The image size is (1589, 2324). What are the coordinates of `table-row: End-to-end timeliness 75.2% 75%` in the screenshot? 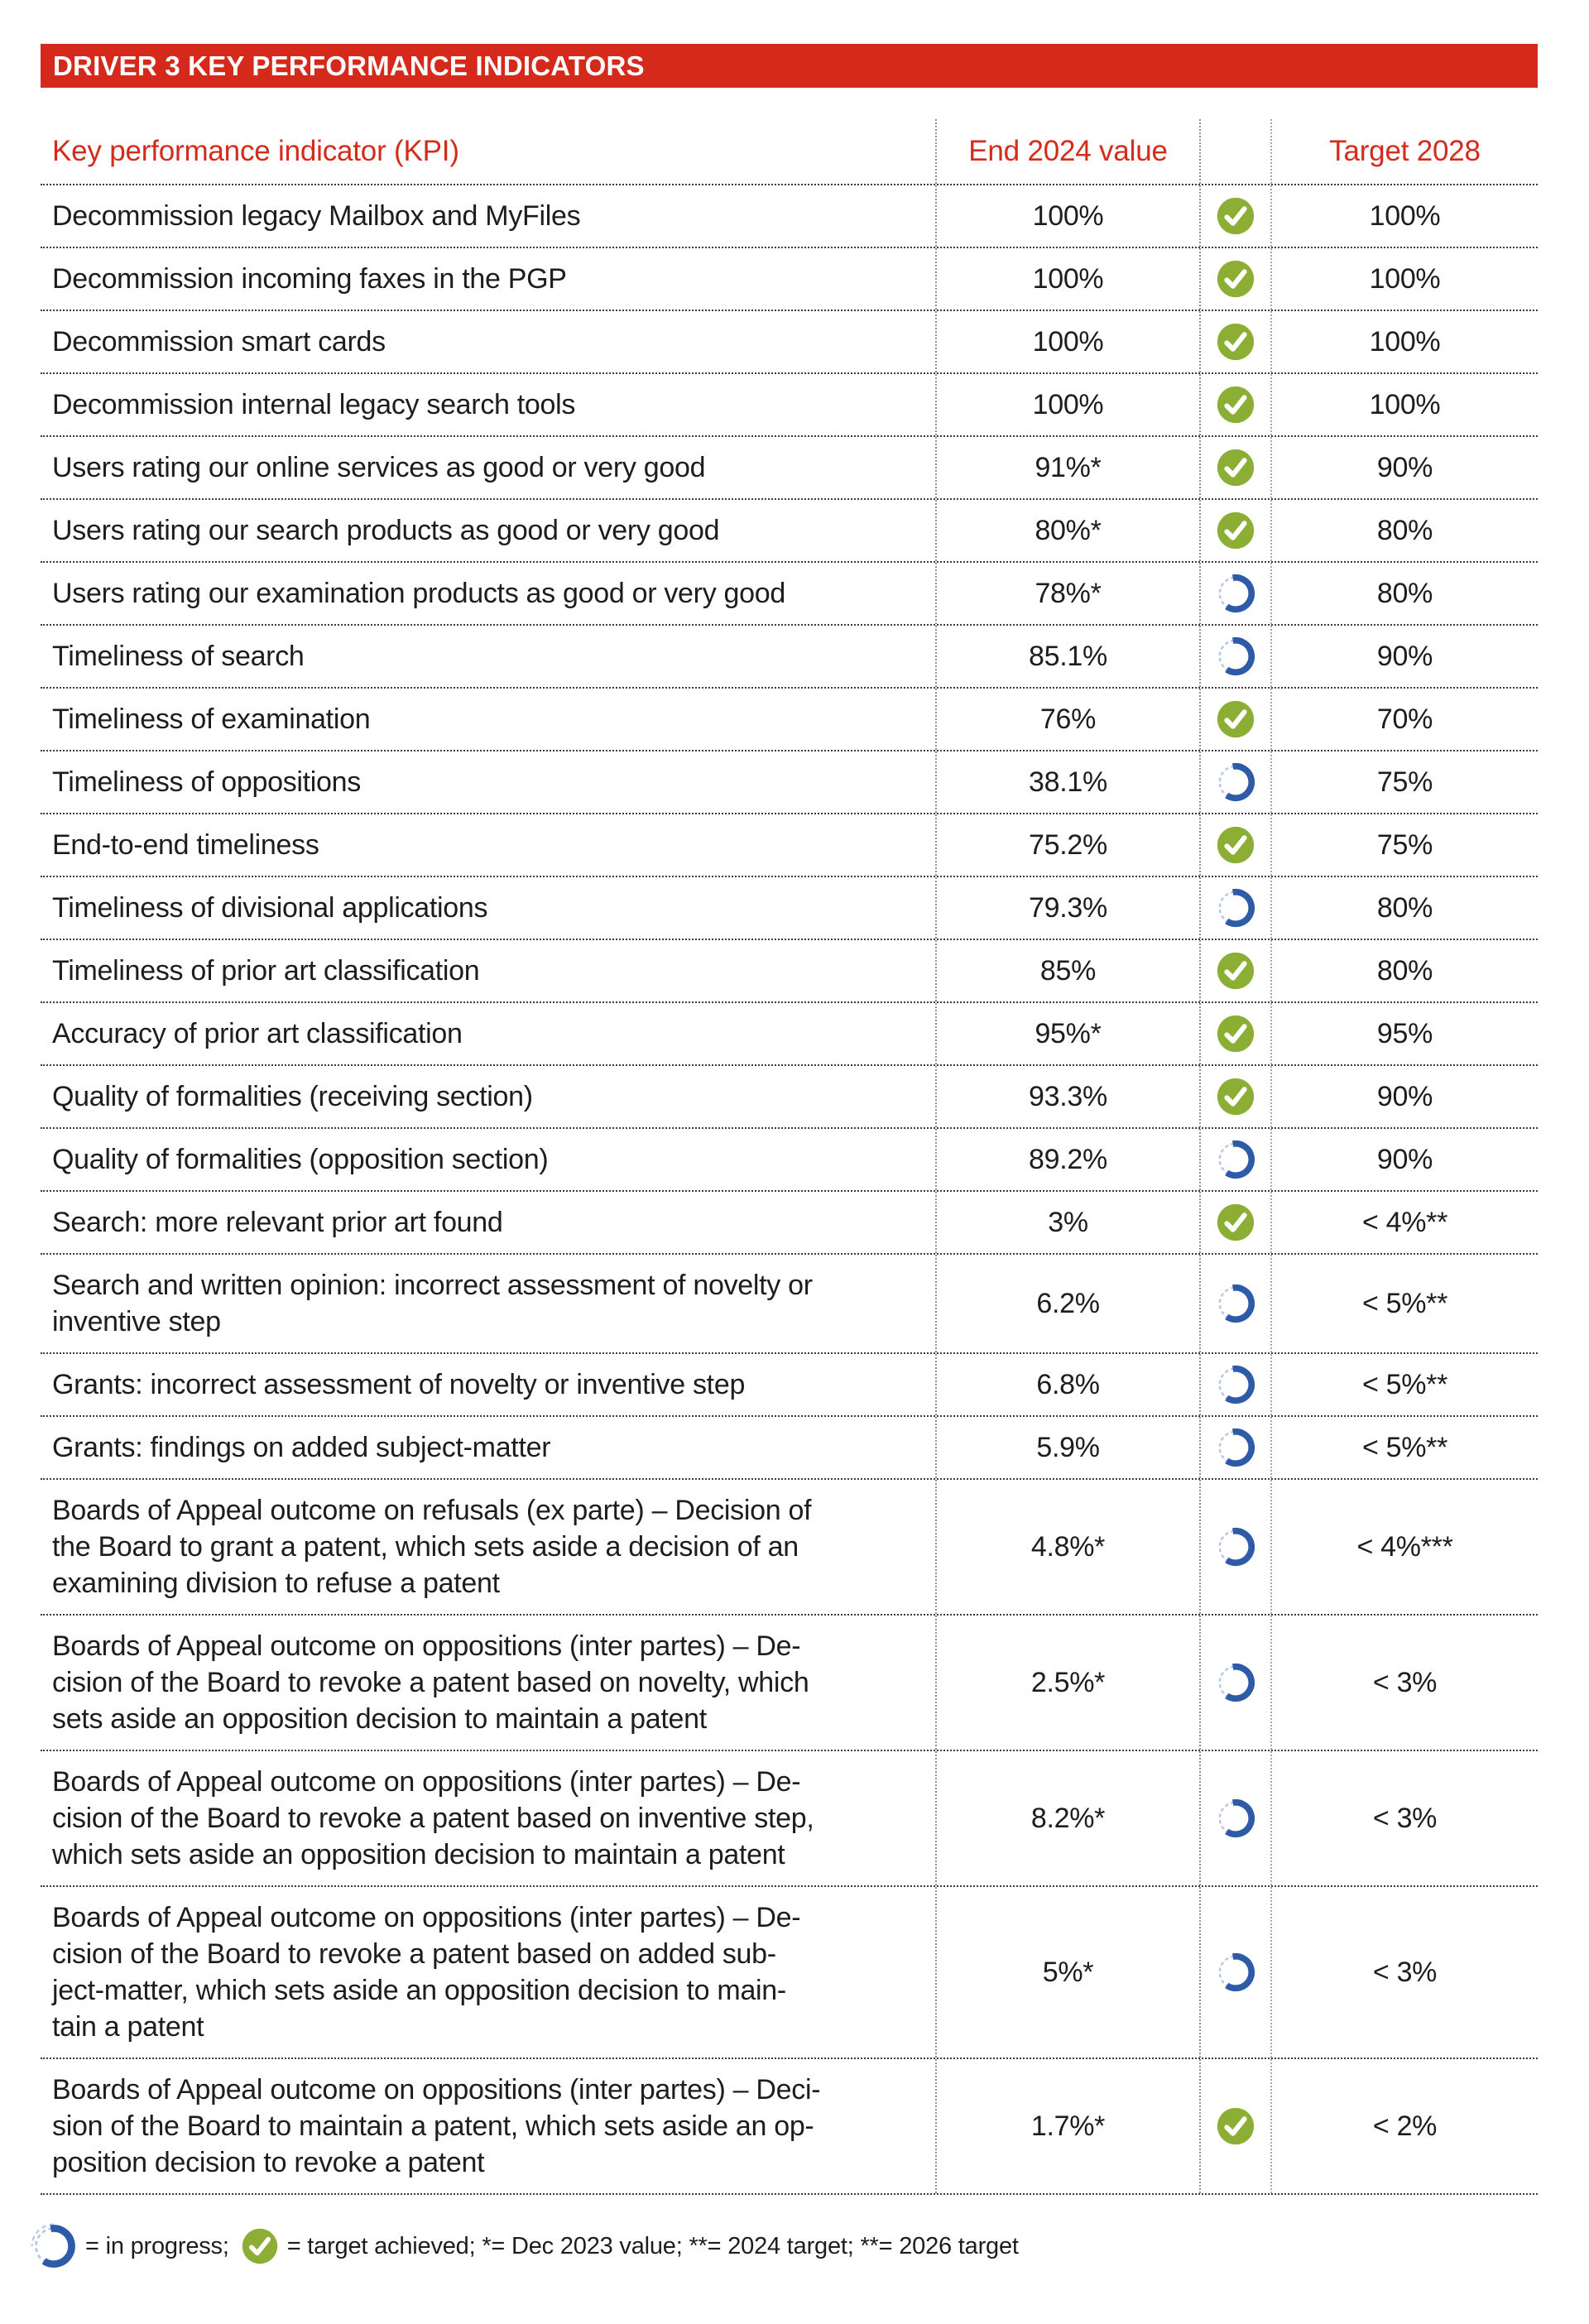 It's located at (790, 846).